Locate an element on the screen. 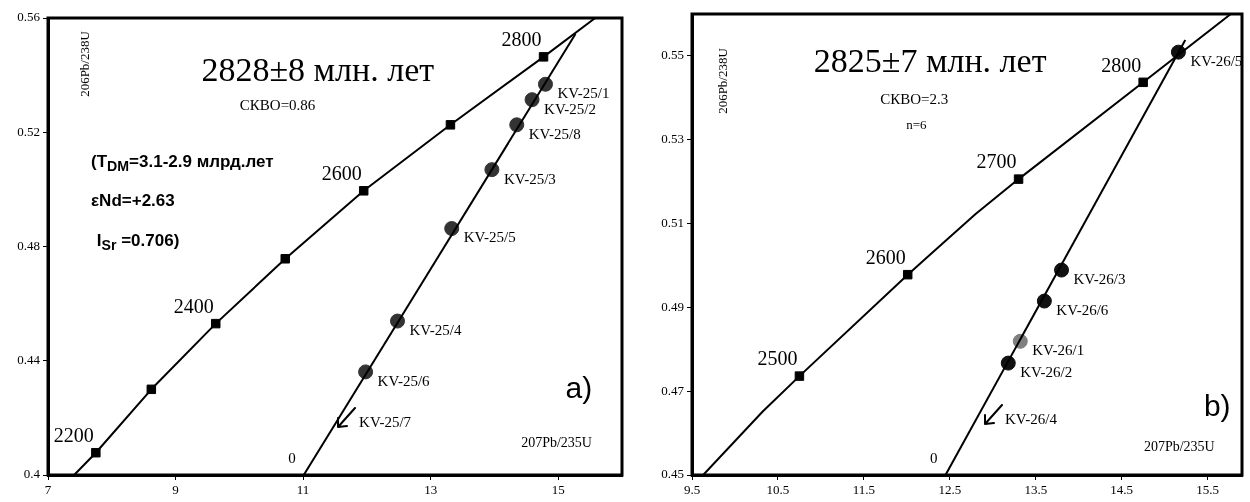 The image size is (1250, 502). data-label: KV-25/1 is located at coordinates (583, 93).